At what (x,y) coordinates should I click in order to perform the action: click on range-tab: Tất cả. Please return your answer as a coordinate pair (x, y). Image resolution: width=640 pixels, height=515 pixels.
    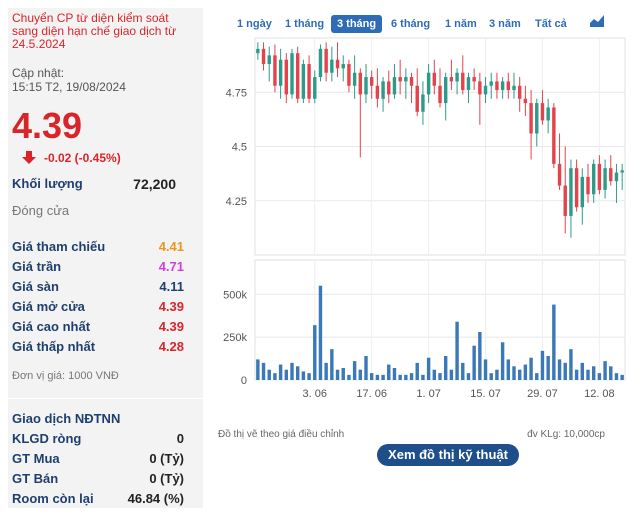
    Looking at the image, I should click on (551, 24).